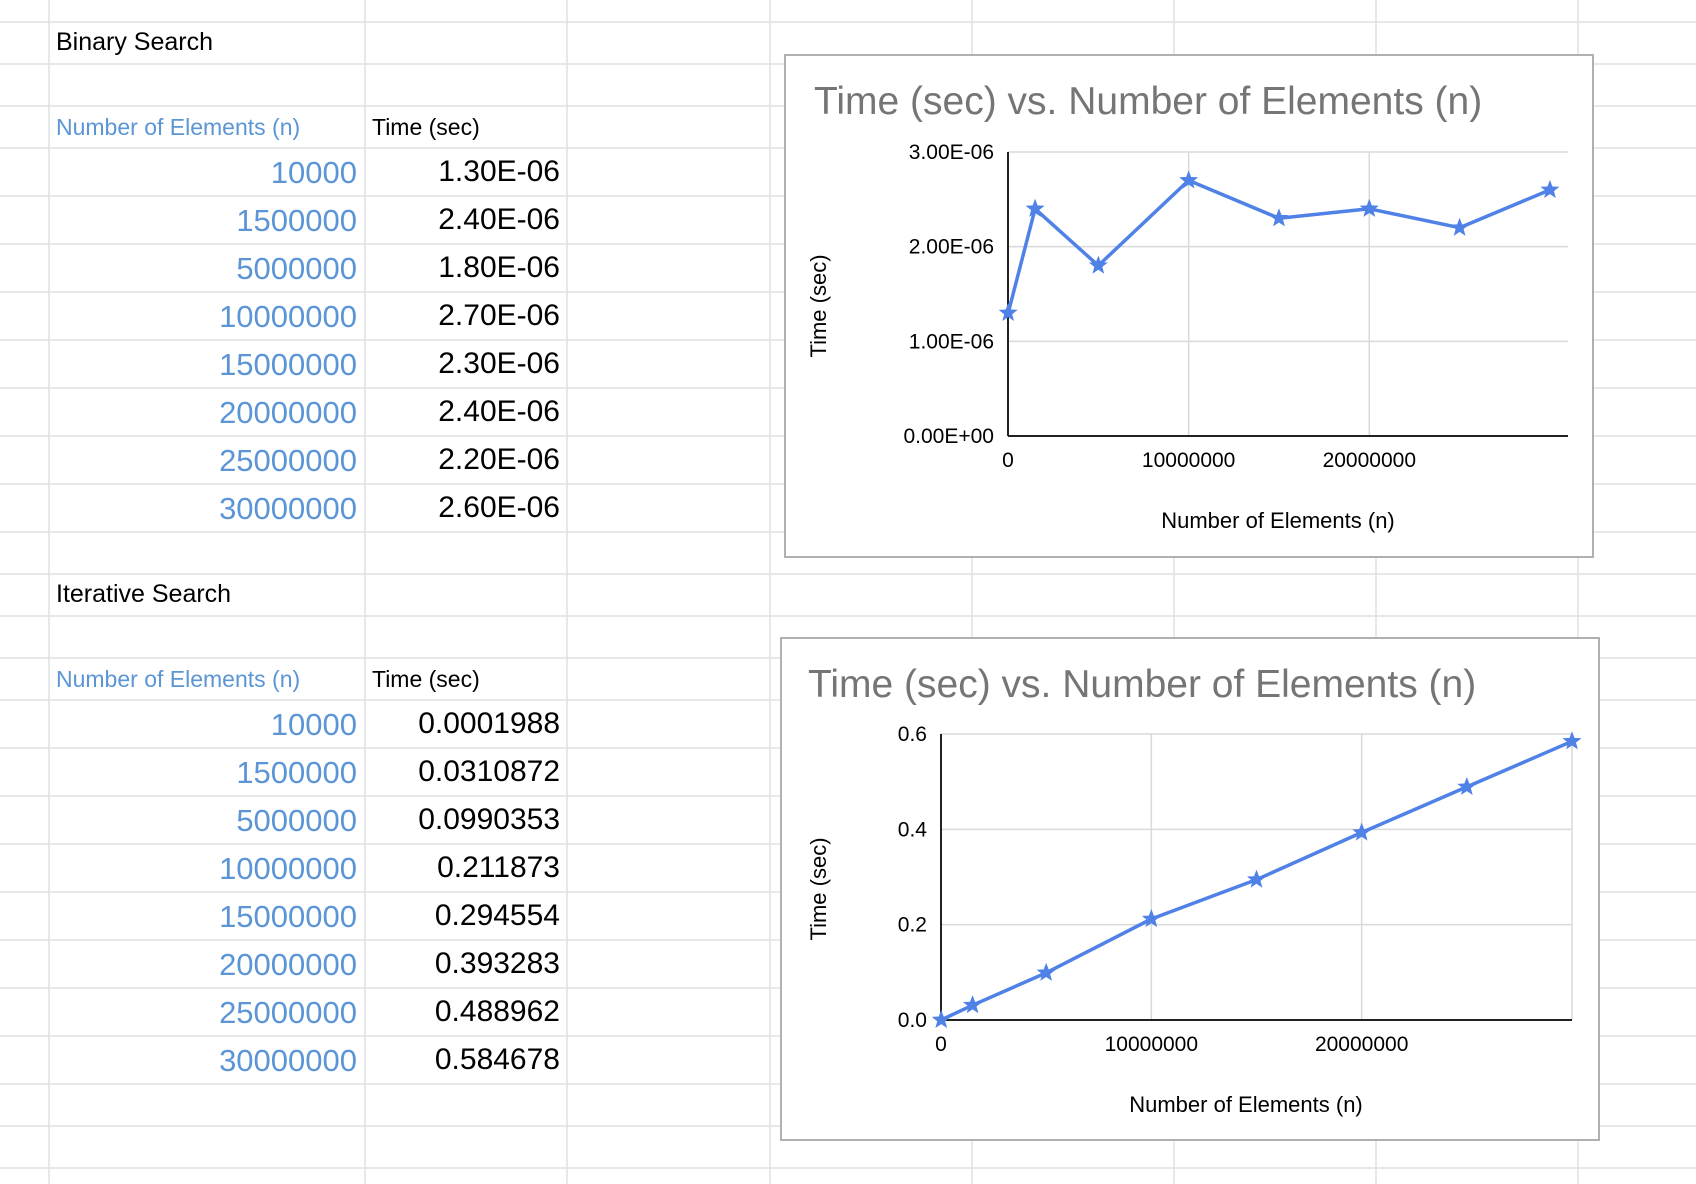 The height and width of the screenshot is (1184, 1696). Describe the element at coordinates (499, 315) in the screenshot. I see `binary-time-cell: 2.70E-06` at that location.